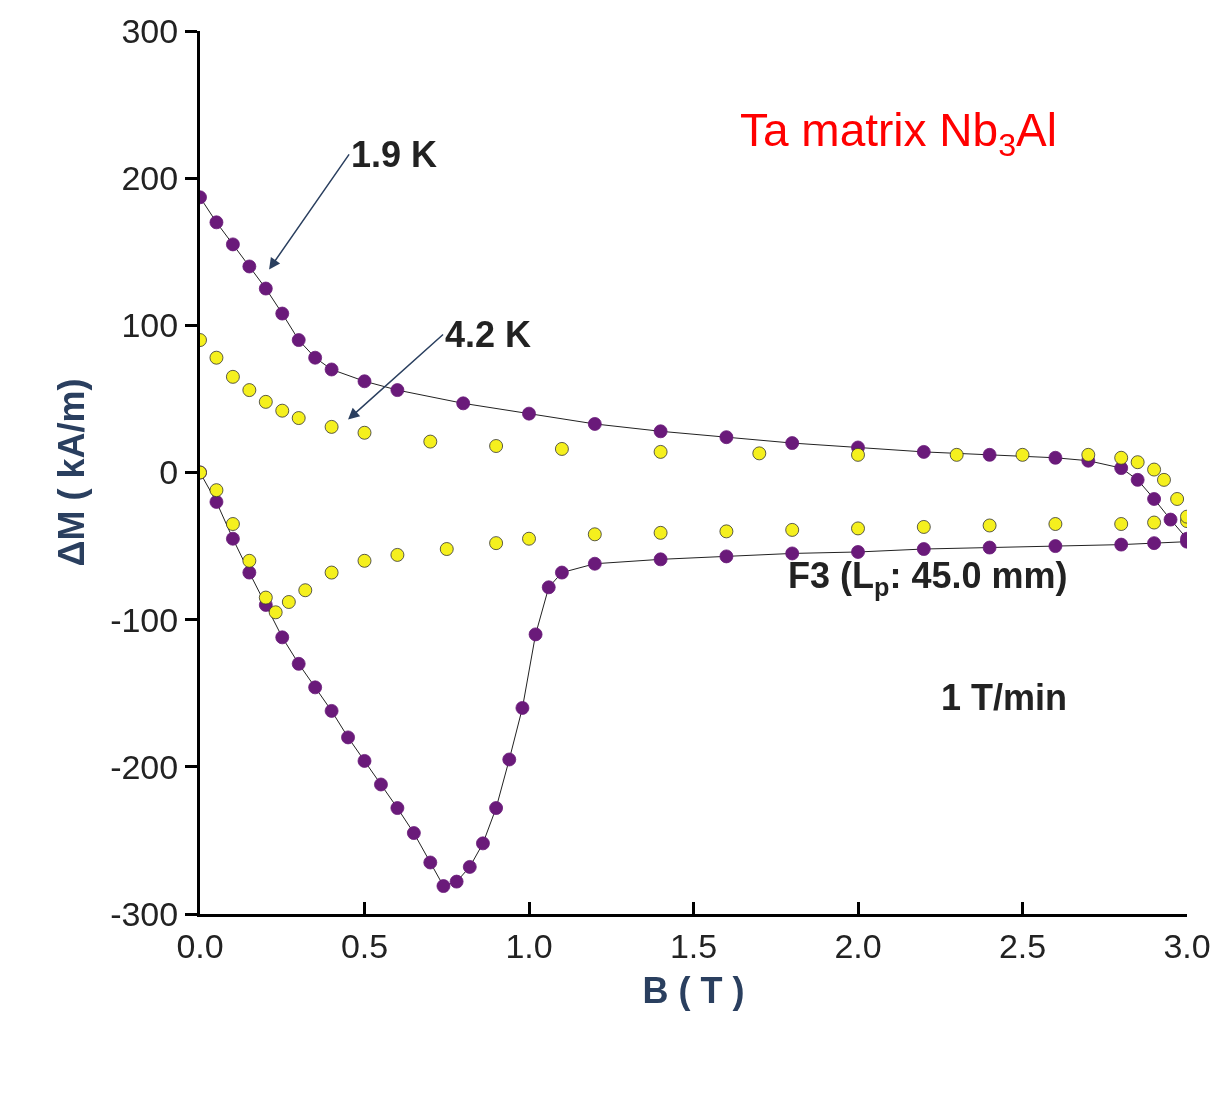  I want to click on y-axis-title: ΔM ( kA/m), so click(72, 472).